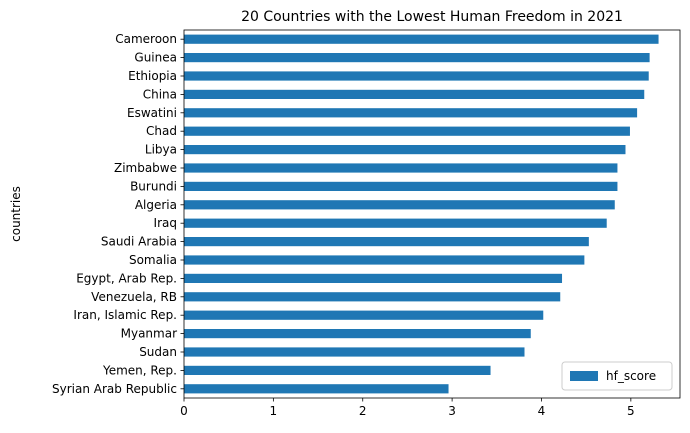 The height and width of the screenshot is (433, 690). Describe the element at coordinates (184, 411) in the screenshot. I see `x-tick-label: 0` at that location.